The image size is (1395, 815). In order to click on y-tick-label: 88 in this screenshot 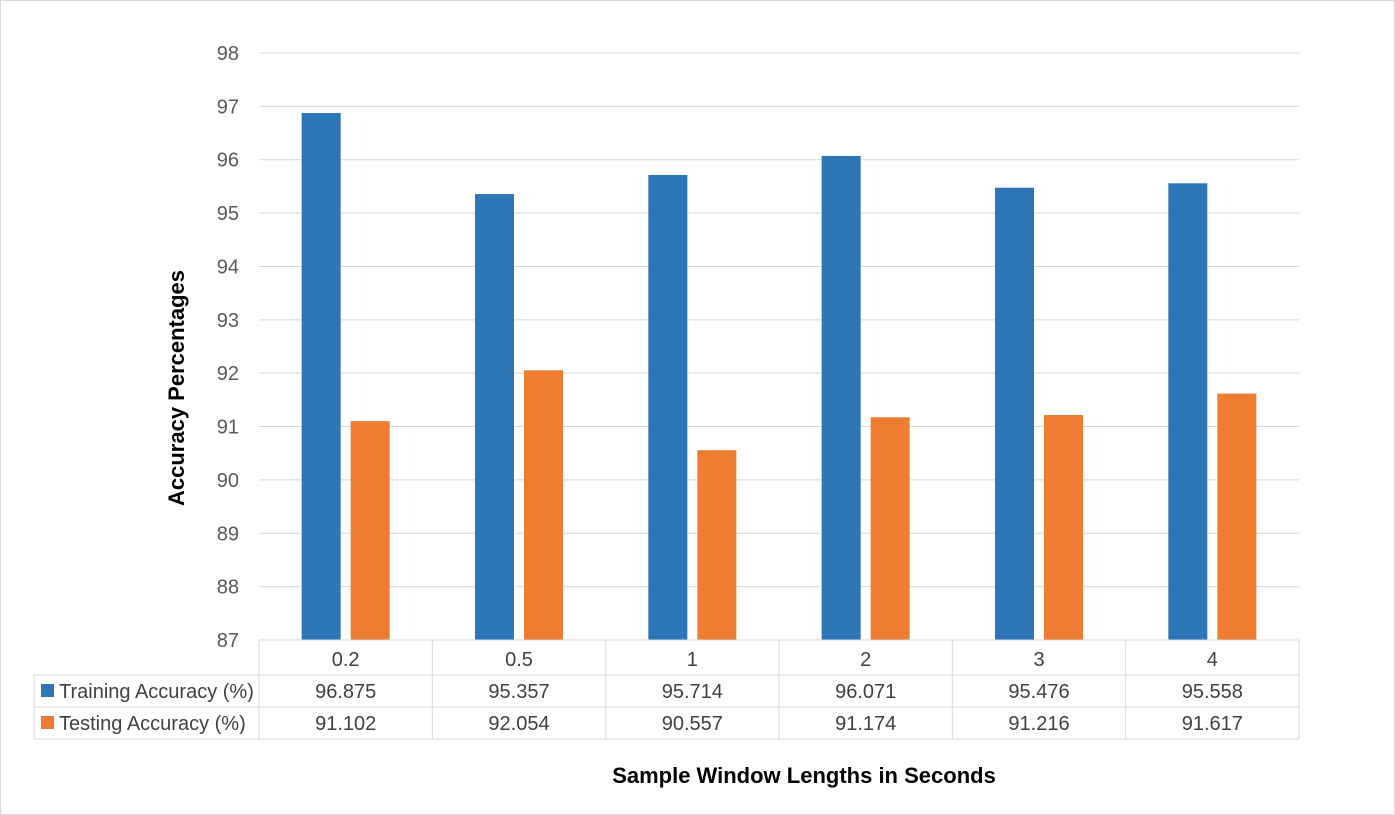, I will do `click(228, 588)`.